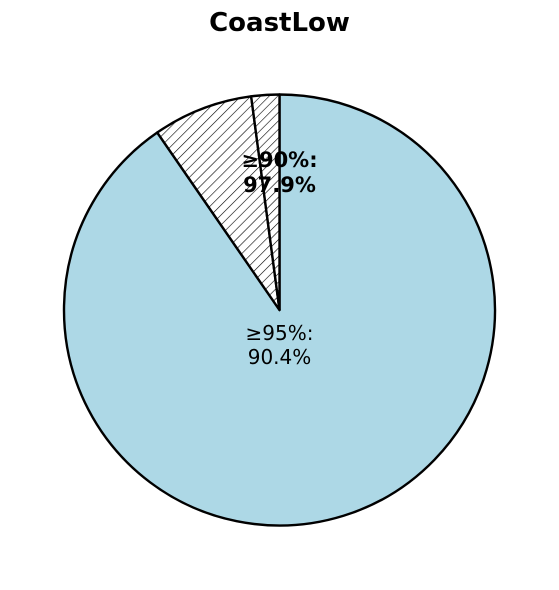 The height and width of the screenshot is (590, 559). I want to click on pie-labels: ≥95%: 90.4% ≥90%: 97.9%, so click(279, 258).